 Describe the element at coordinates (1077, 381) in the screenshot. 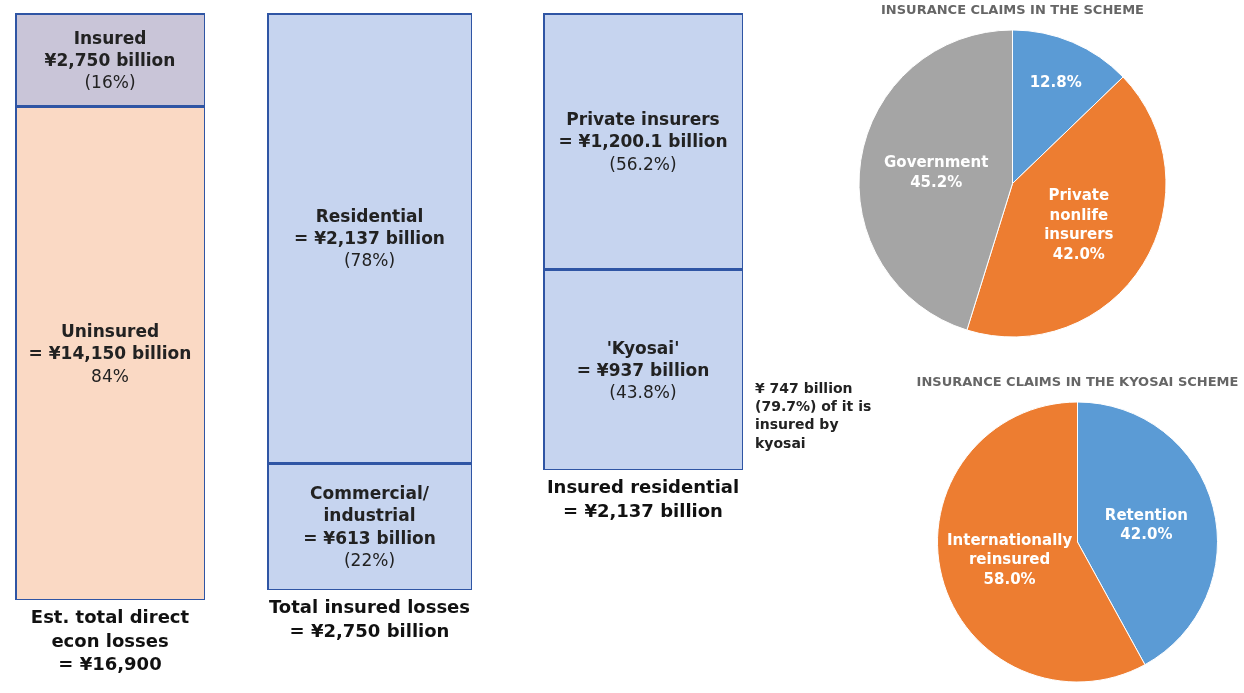

I see `chart-title: INSURANCE CLAIMS IN THE KYOSAI SCHEME` at that location.